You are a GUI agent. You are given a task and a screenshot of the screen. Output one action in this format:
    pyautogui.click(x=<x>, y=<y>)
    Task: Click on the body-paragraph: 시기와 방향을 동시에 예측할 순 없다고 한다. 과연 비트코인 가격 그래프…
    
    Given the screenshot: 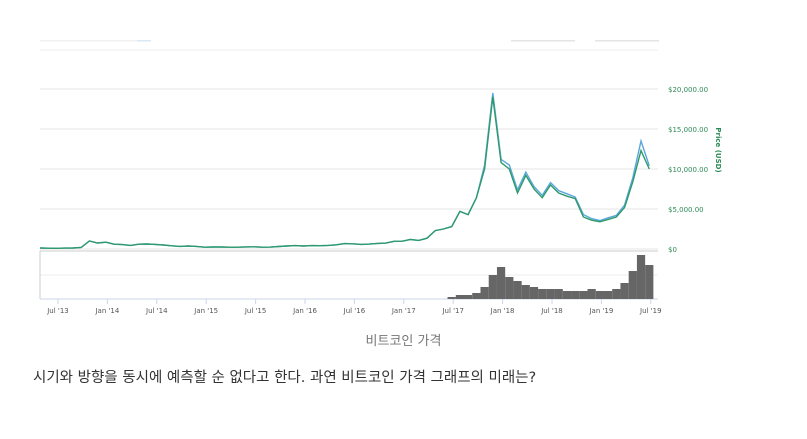 What is the action you would take?
    pyautogui.click(x=285, y=378)
    